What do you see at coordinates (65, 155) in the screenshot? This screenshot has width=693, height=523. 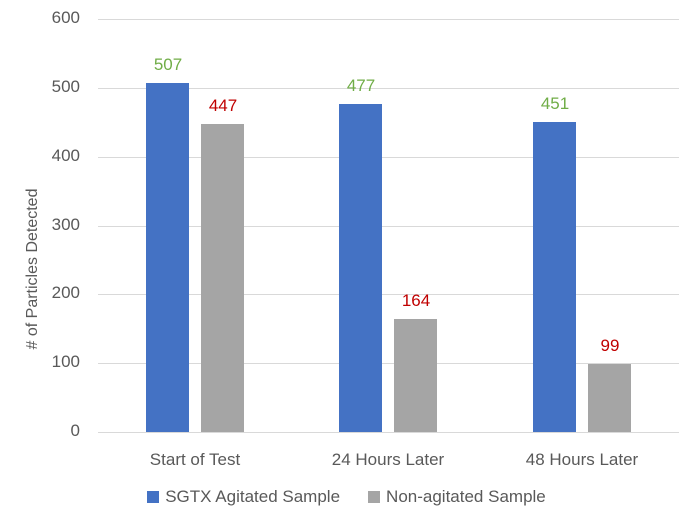 I see `y-tick-label: 400` at bounding box center [65, 155].